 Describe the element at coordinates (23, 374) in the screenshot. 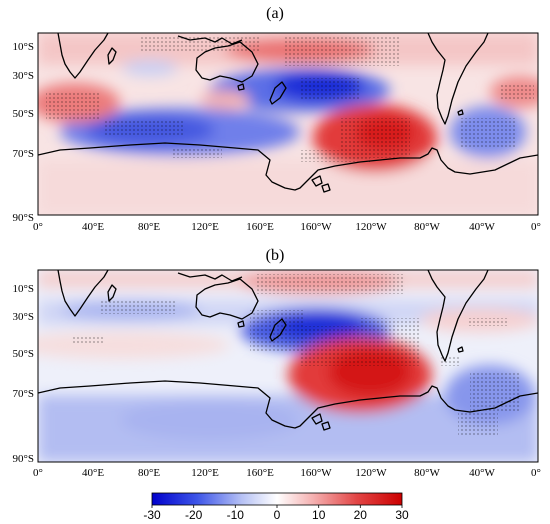

I see `panel-b-lat-axis: 10°S 30°S 50°S 70°S 90°S` at that location.